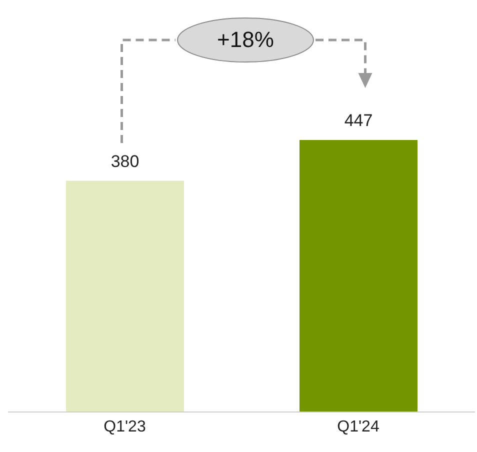 This screenshot has height=452, width=477. What do you see at coordinates (358, 427) in the screenshot?
I see `x-tick-label: Q1'24` at bounding box center [358, 427].